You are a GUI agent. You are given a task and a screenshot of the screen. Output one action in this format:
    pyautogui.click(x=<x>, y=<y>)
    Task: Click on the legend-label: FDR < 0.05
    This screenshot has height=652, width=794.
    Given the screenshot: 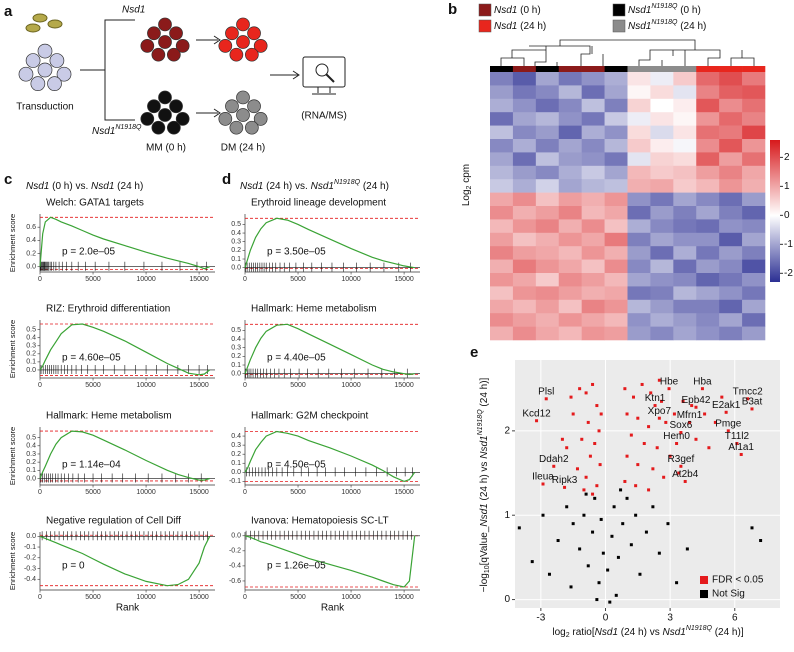 What is the action you would take?
    pyautogui.click(x=738, y=580)
    